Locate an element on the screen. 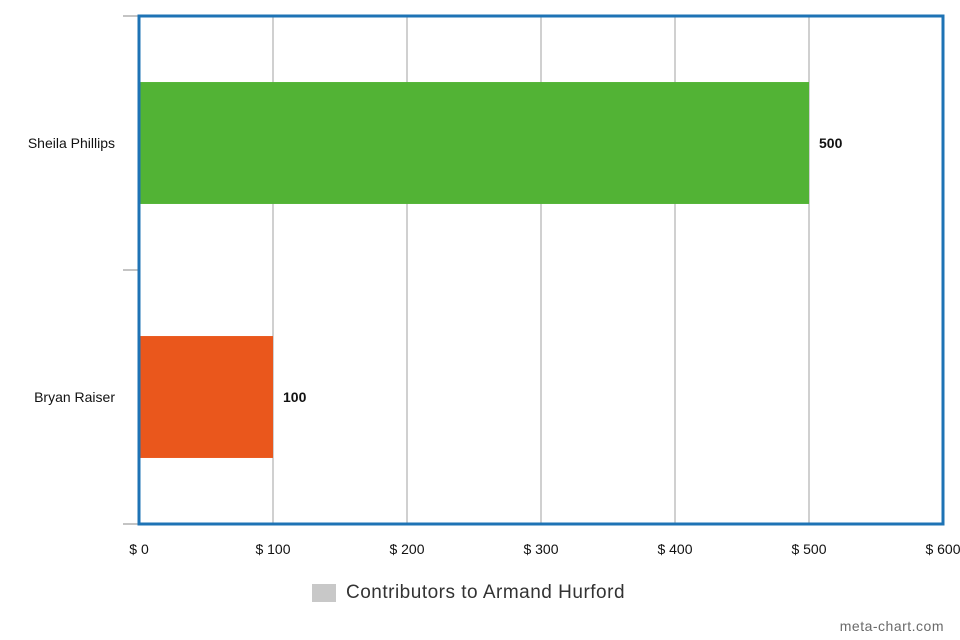 The height and width of the screenshot is (640, 960). data-label: 500 is located at coordinates (831, 143).